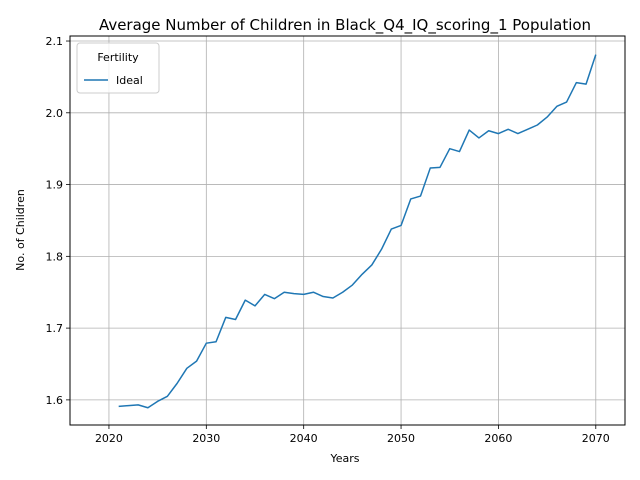  Describe the element at coordinates (20, 230) in the screenshot. I see `y-axis-label: No. of Children` at that location.